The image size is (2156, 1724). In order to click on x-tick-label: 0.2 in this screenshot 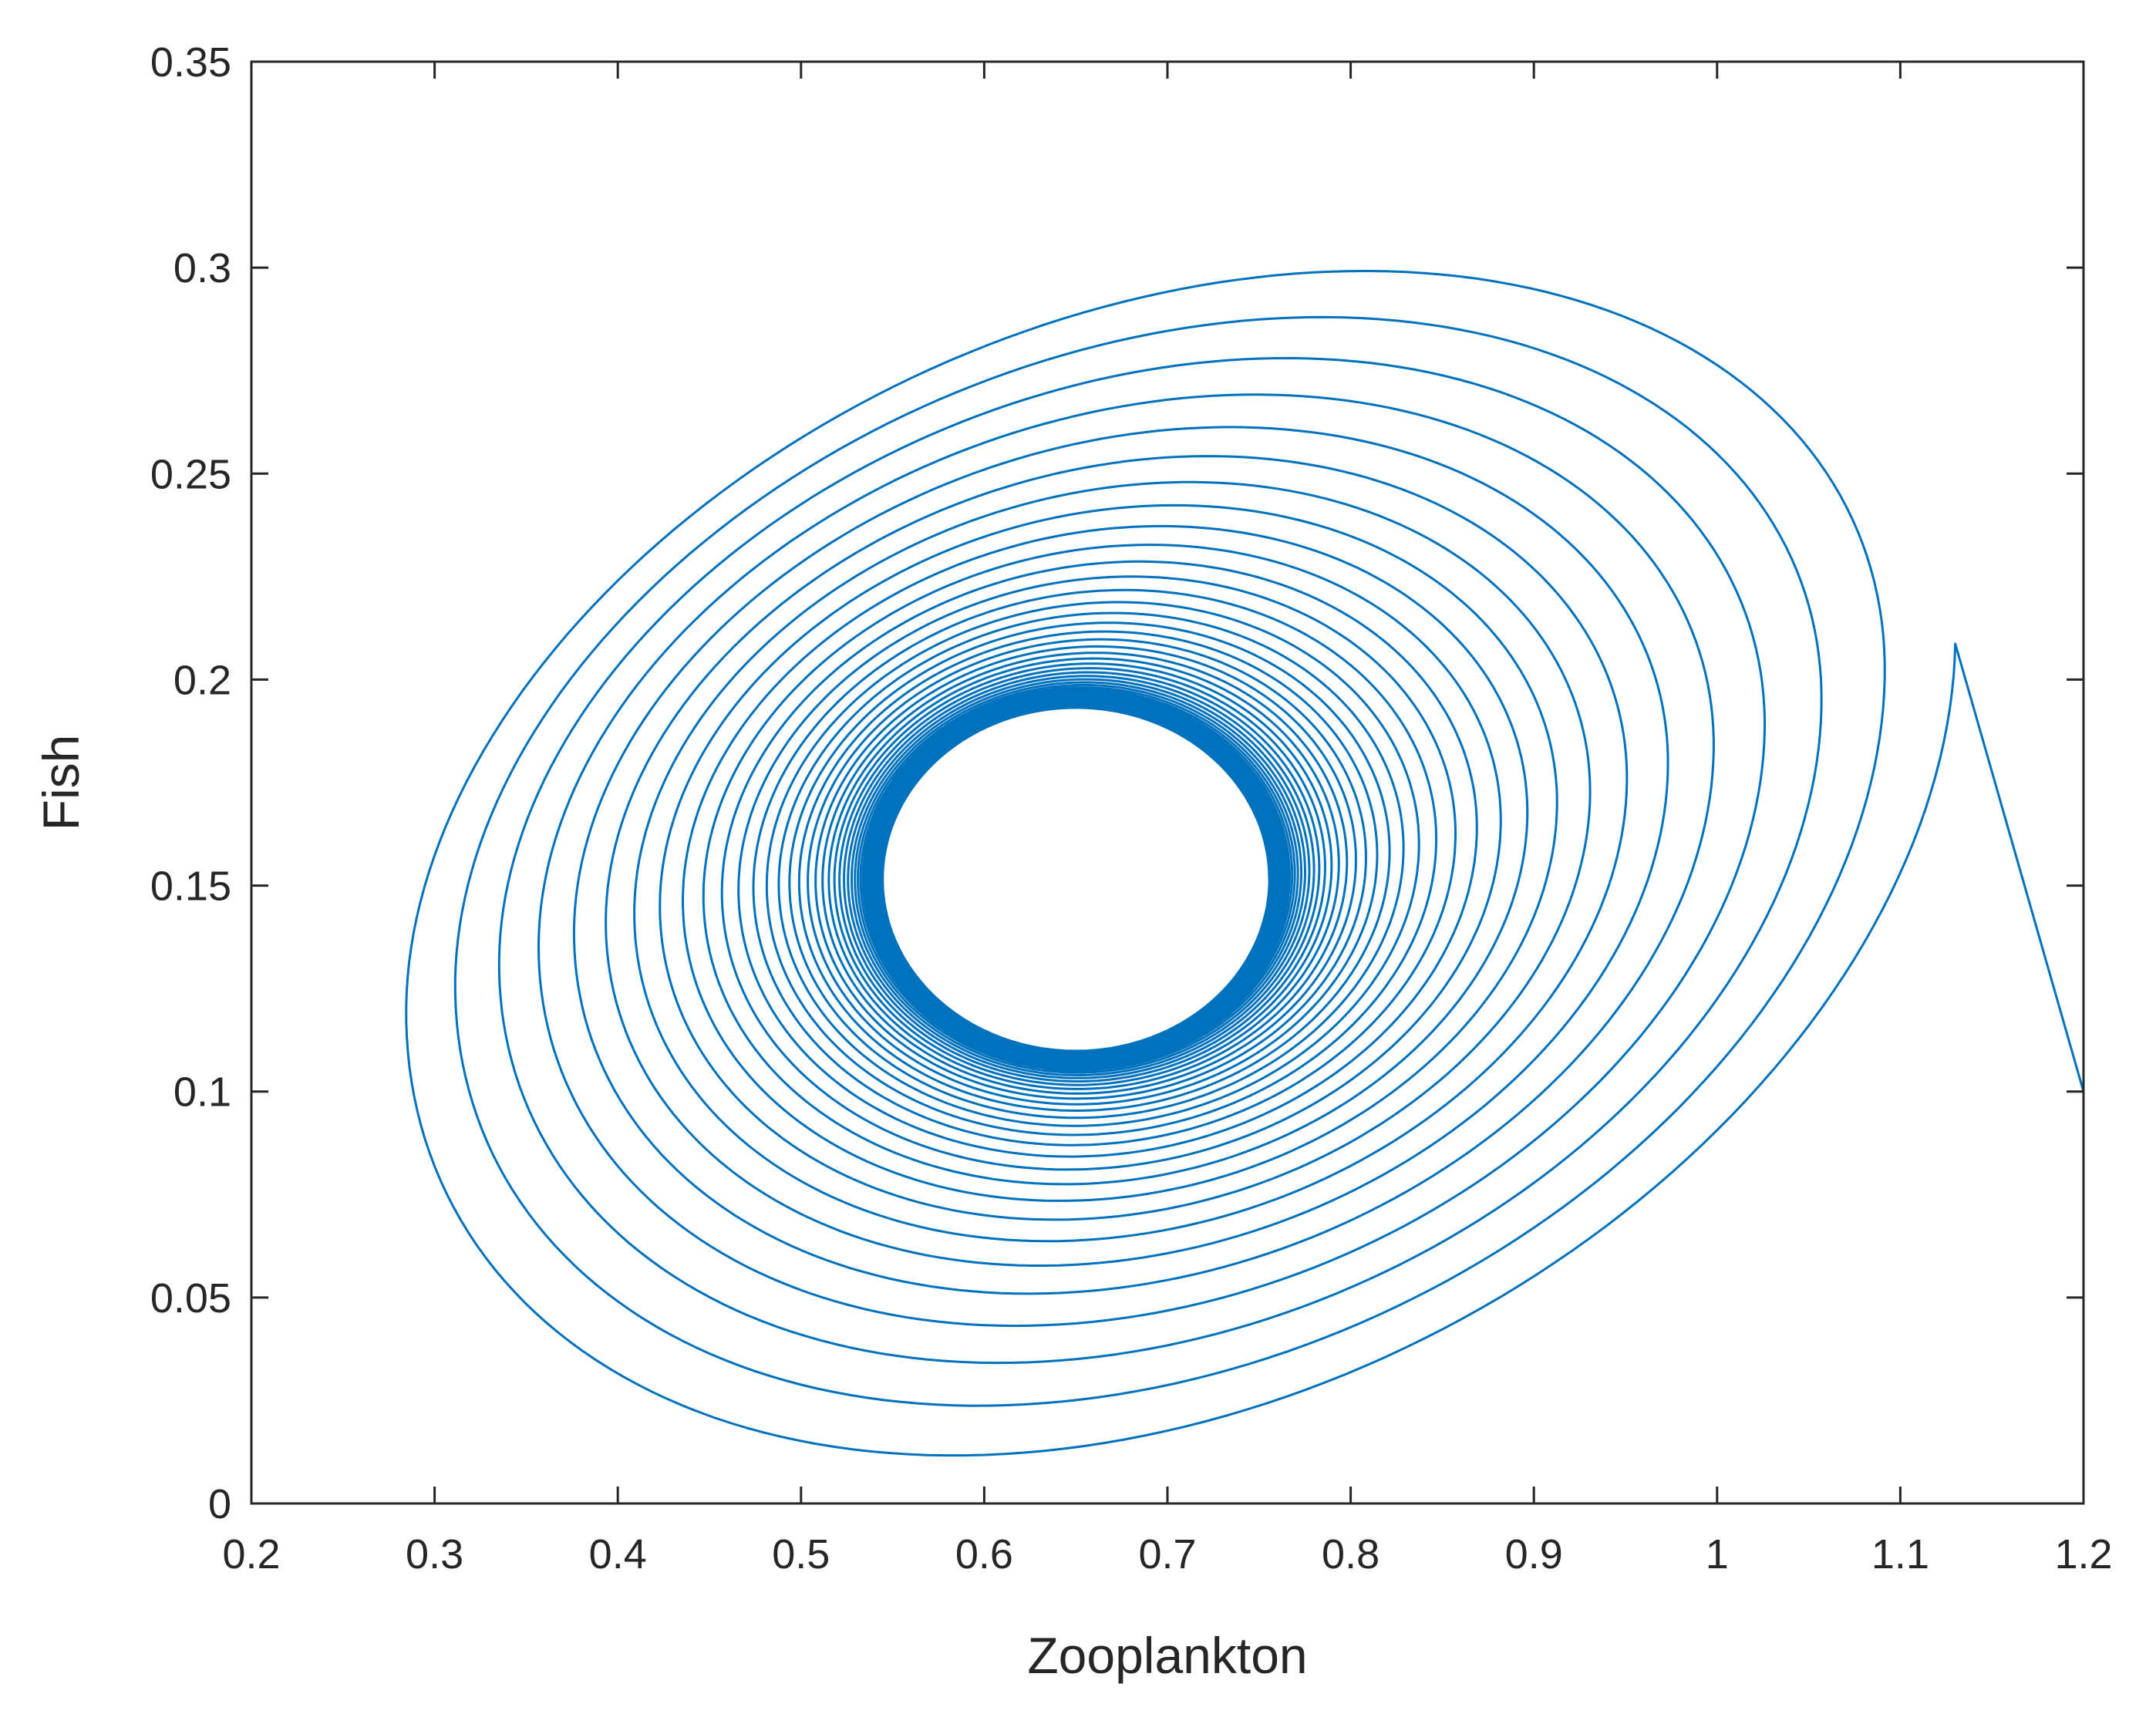, I will do `click(251, 1555)`.